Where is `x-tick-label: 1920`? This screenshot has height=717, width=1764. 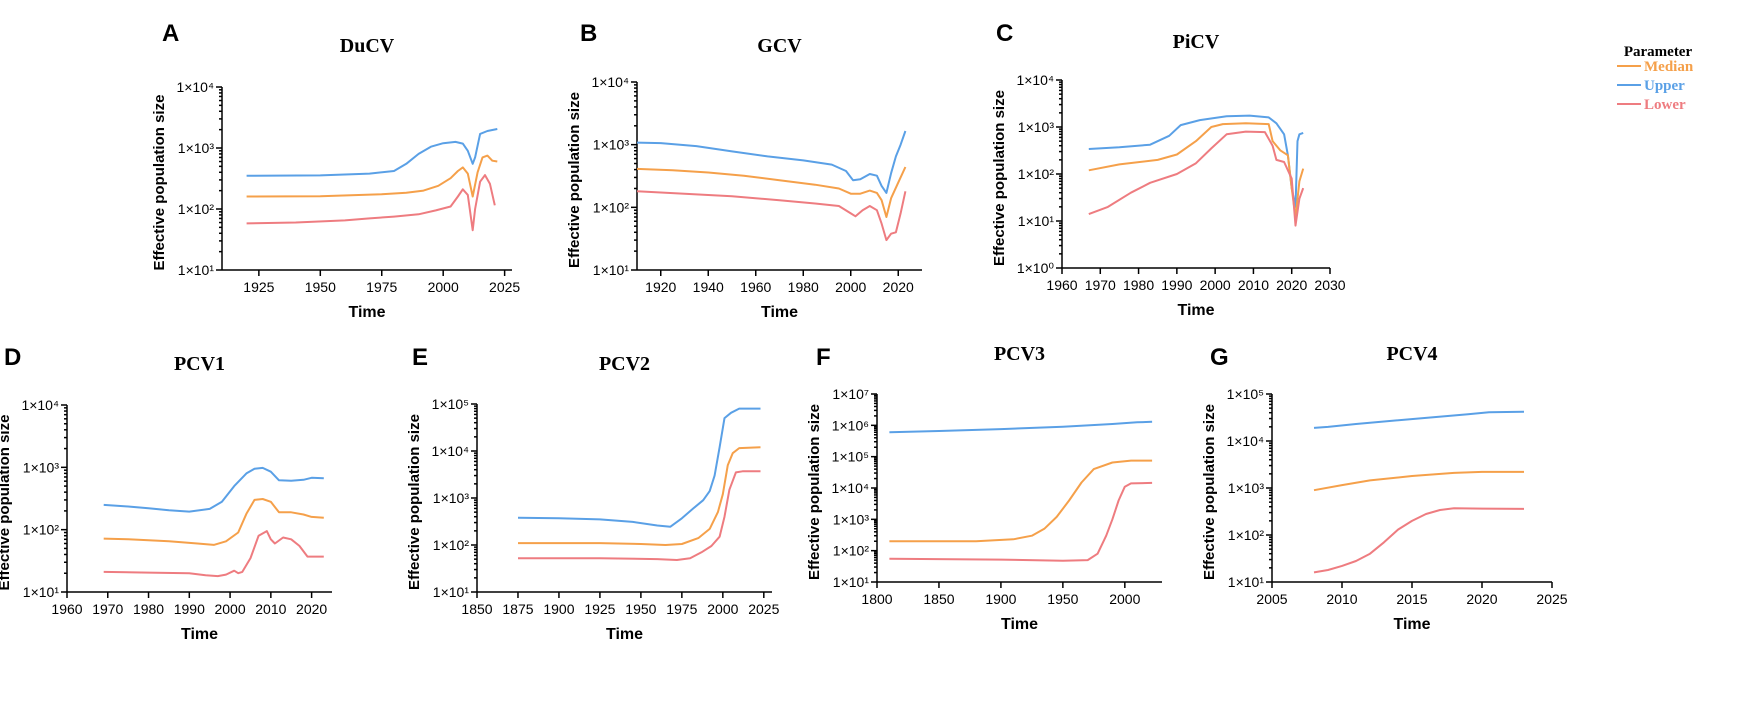
x-tick-label: 1920 is located at coordinates (660, 287).